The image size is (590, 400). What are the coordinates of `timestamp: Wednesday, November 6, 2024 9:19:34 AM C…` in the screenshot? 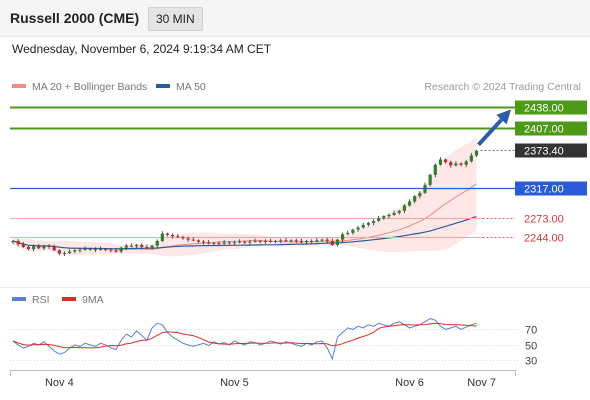 It's located at (142, 49).